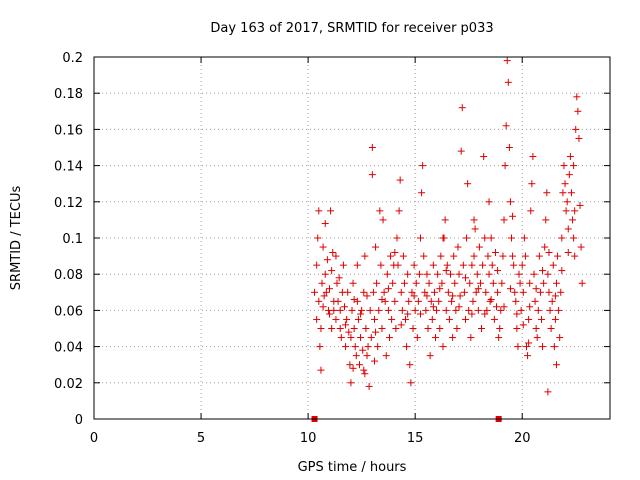  Describe the element at coordinates (68, 130) in the screenshot. I see `y-tick-label: 0.16` at that location.